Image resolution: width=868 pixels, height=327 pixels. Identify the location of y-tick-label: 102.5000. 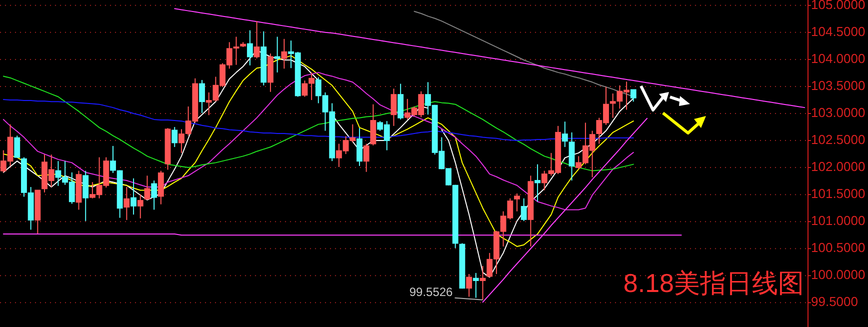
(838, 139).